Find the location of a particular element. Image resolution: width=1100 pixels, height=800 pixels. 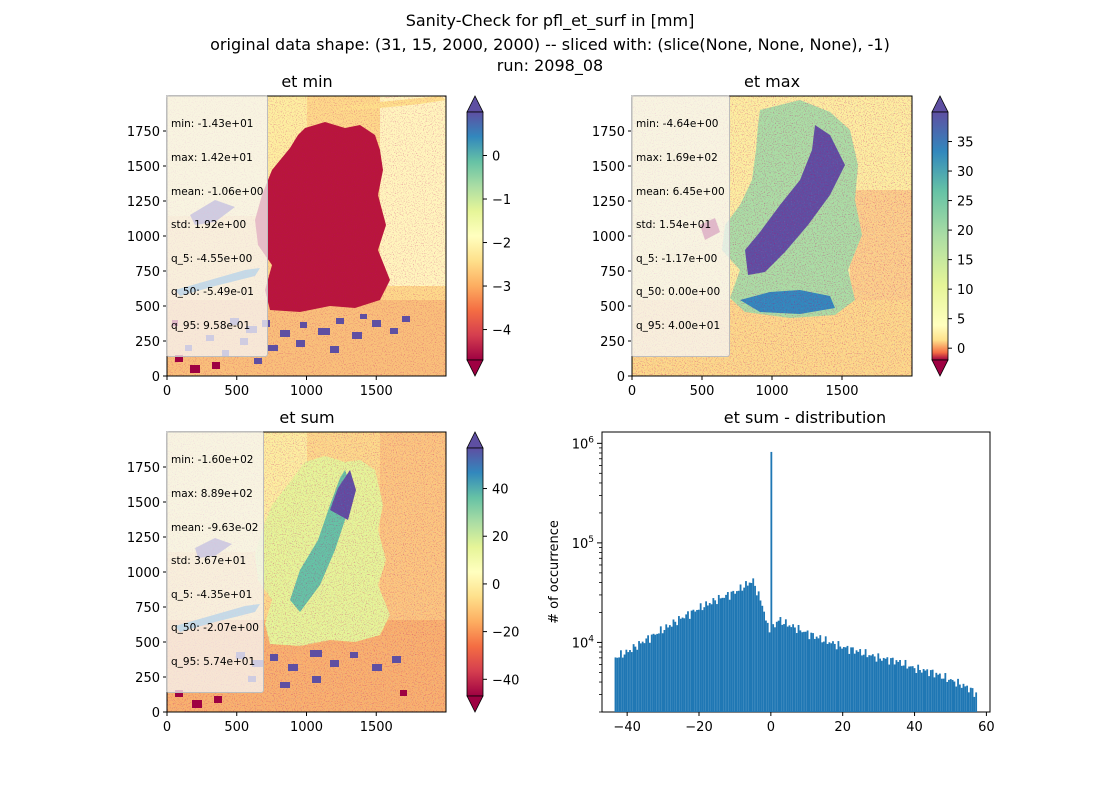

stat-q5: q_5: -4.55e+00 is located at coordinates (212, 258).